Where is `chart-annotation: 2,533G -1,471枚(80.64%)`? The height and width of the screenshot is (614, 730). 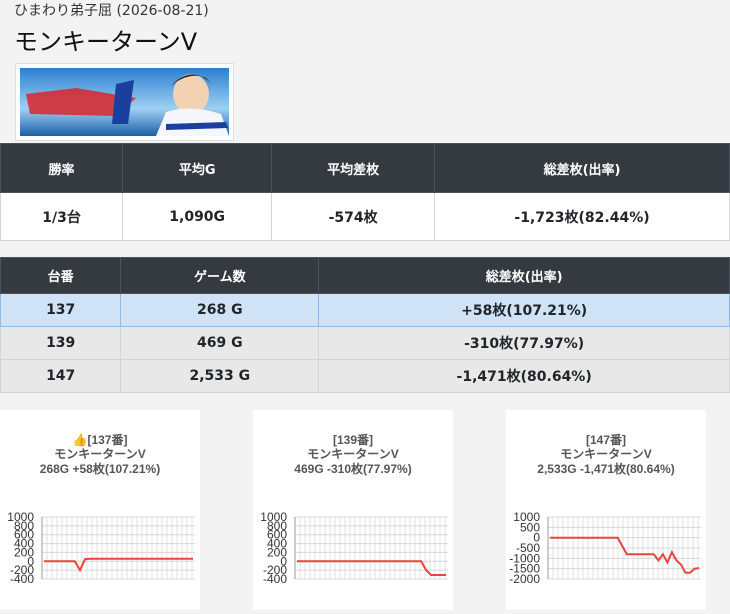
chart-annotation: 2,533G -1,471枚(80.64%) is located at coordinates (605, 468).